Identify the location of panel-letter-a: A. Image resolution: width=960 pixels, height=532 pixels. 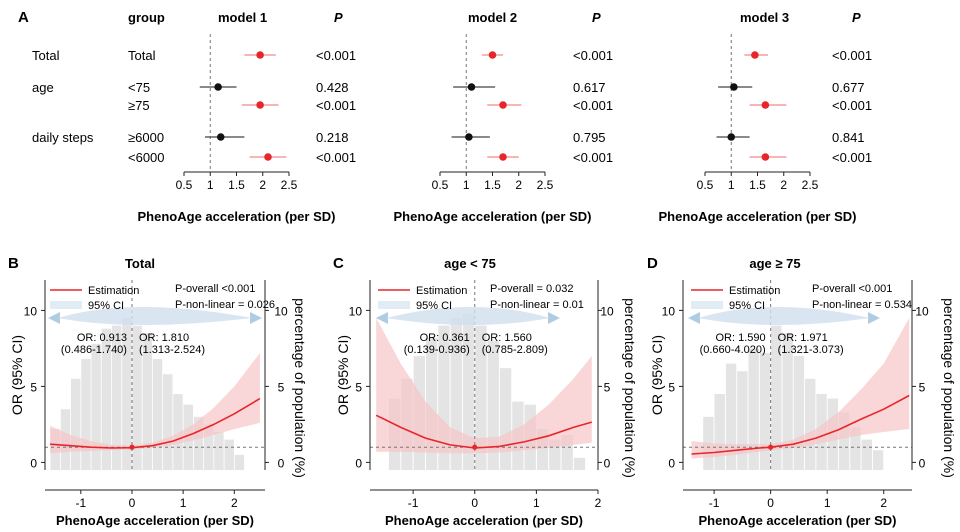
(23, 17).